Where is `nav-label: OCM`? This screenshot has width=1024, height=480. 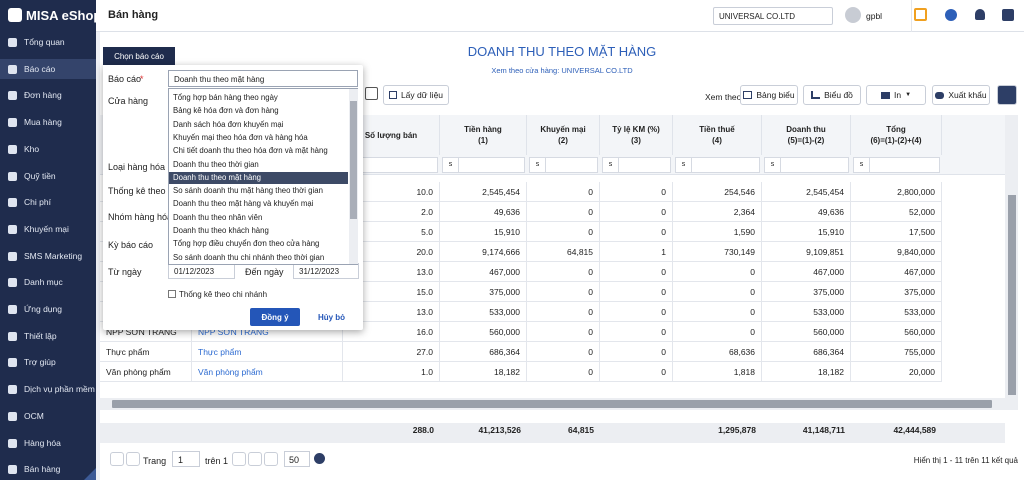 nav-label: OCM is located at coordinates (34, 415).